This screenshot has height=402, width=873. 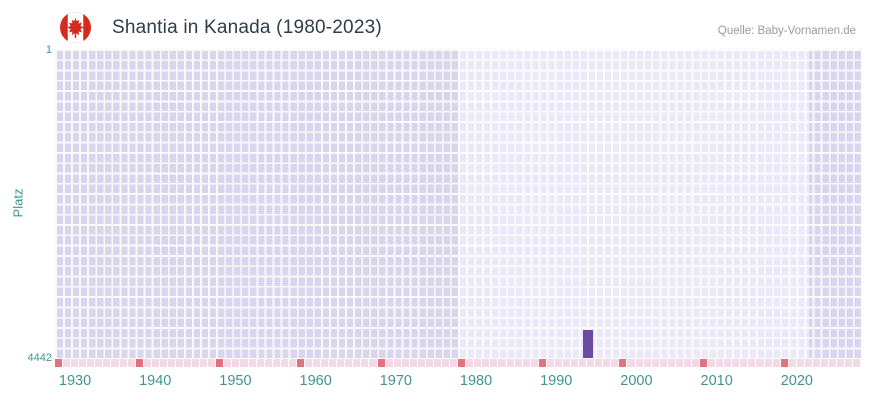 What do you see at coordinates (247, 27) in the screenshot?
I see `page-title: Shantia in Kanada (1980-2023)` at bounding box center [247, 27].